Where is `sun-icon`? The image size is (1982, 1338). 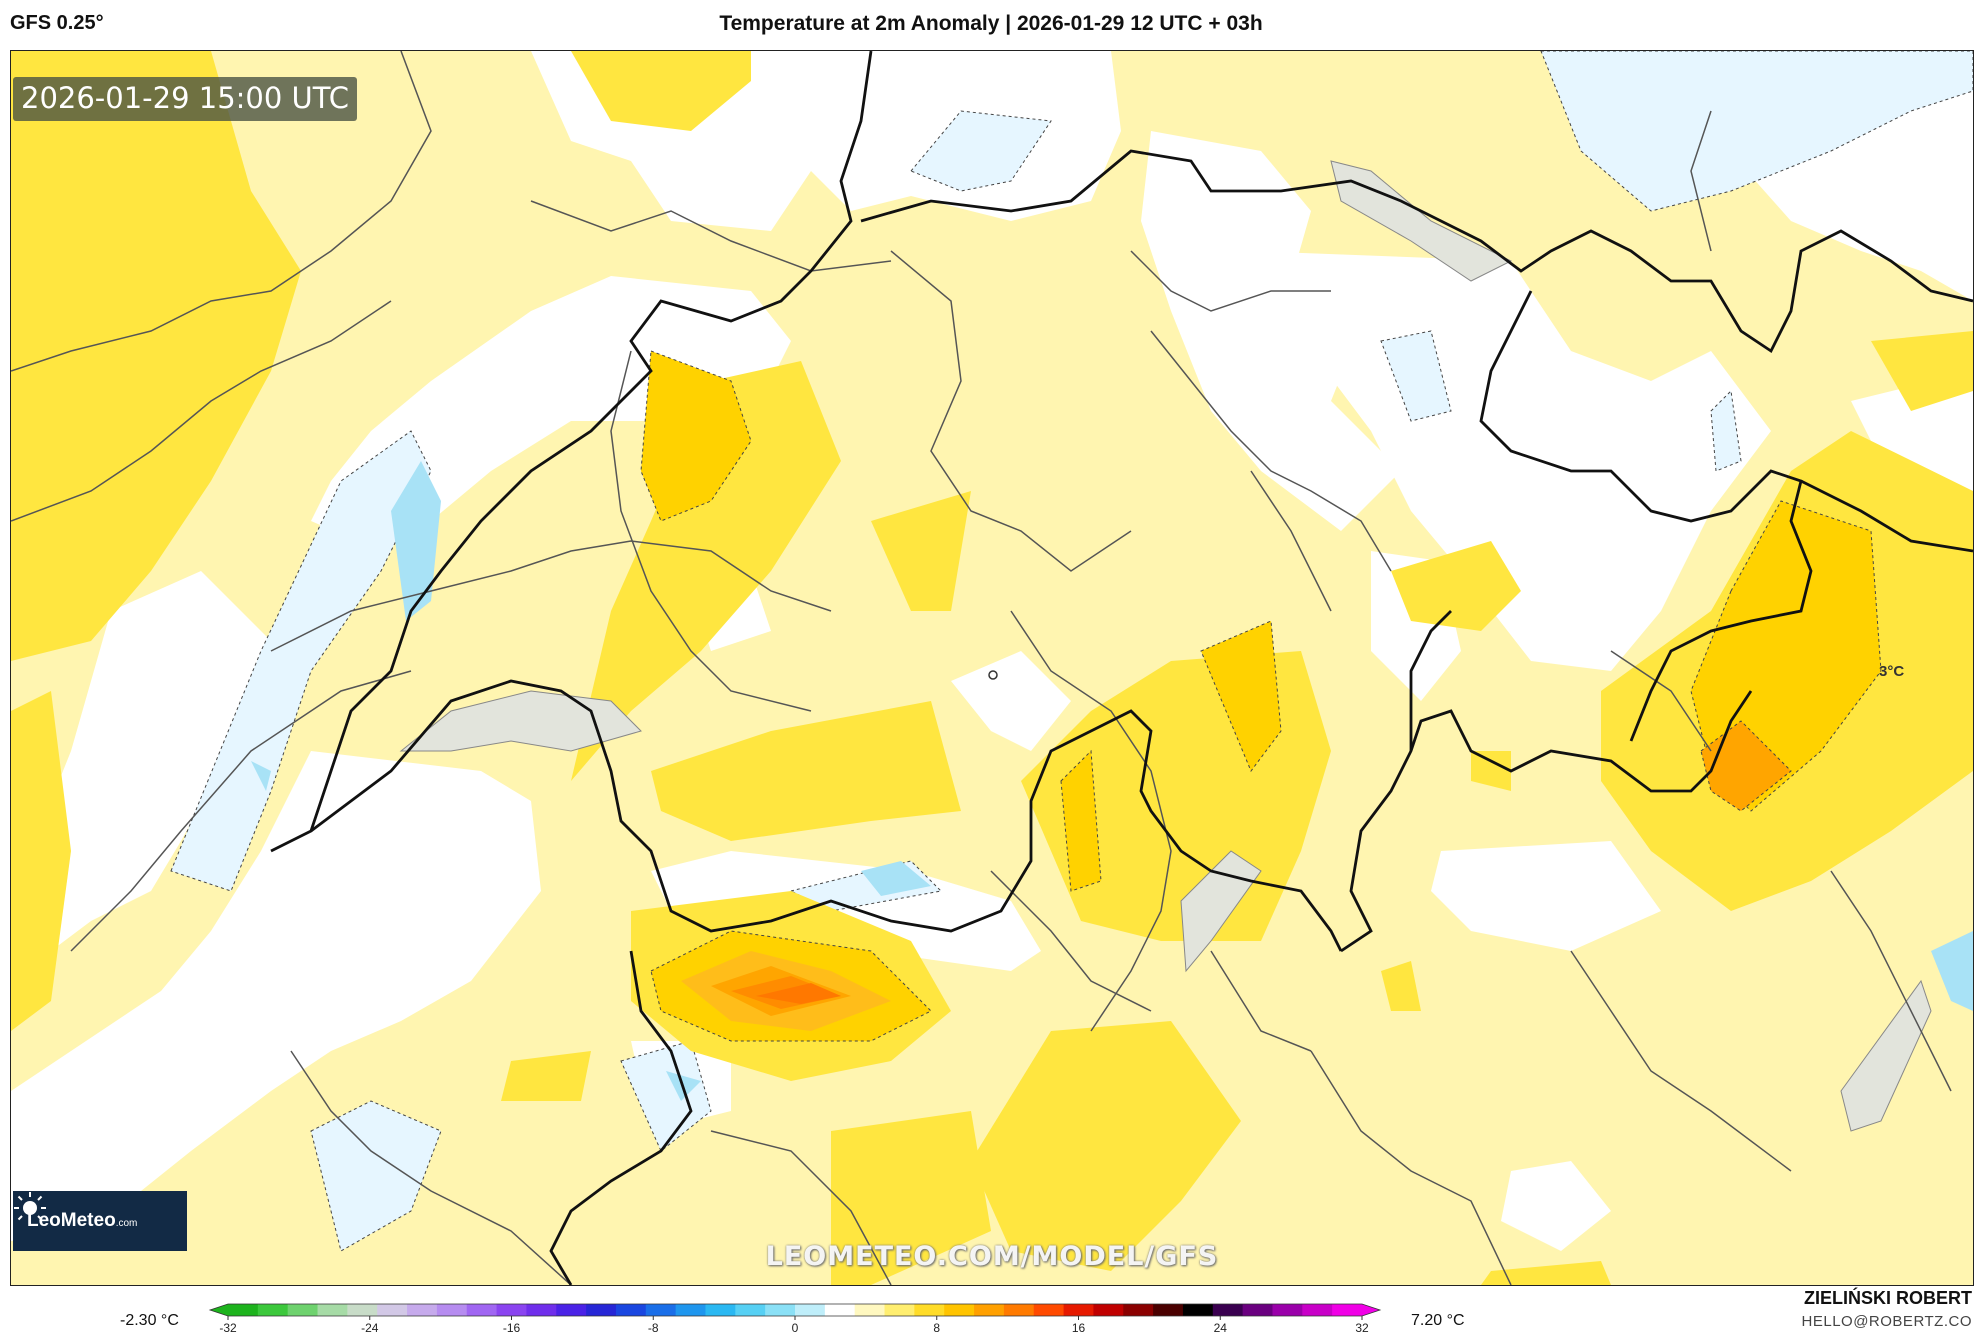
sun-icon is located at coordinates (30, 1208).